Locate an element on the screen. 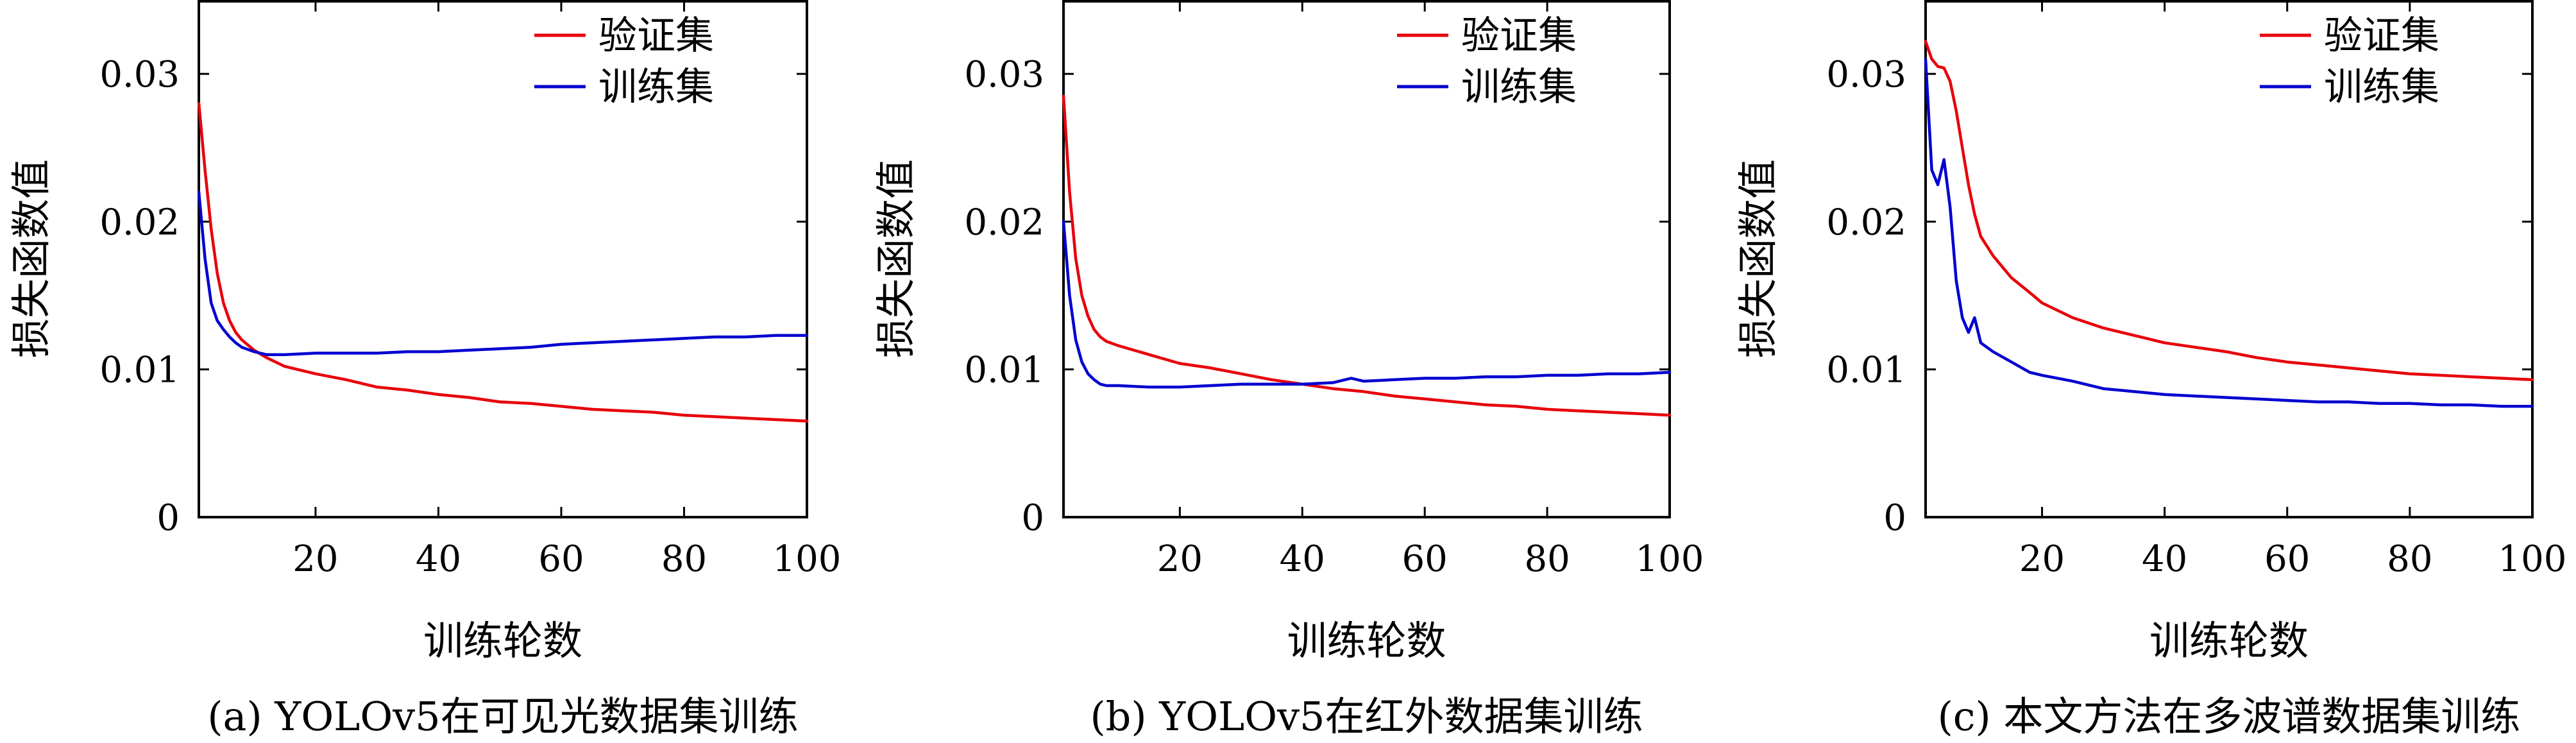  panel-caption: (c) 本文方法在多波谱数据集训练 is located at coordinates (2229, 716).